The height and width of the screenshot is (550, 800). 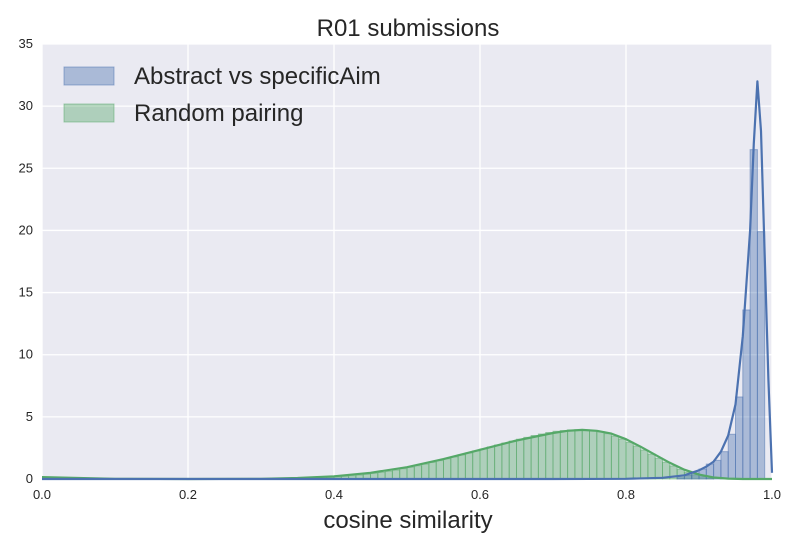 I want to click on legend-label-abstract: Abstract vs specificAim, so click(x=257, y=76).